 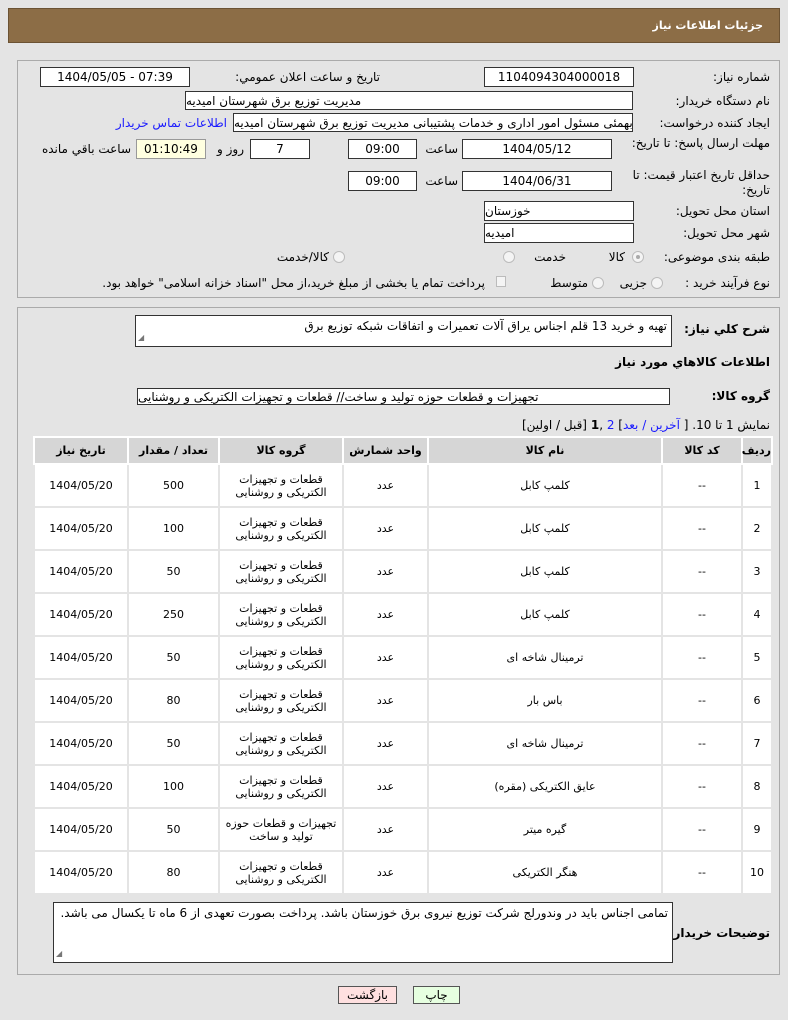 I want to click on announce-field: 1404/05/05 - 07:39, so click(x=115, y=77).